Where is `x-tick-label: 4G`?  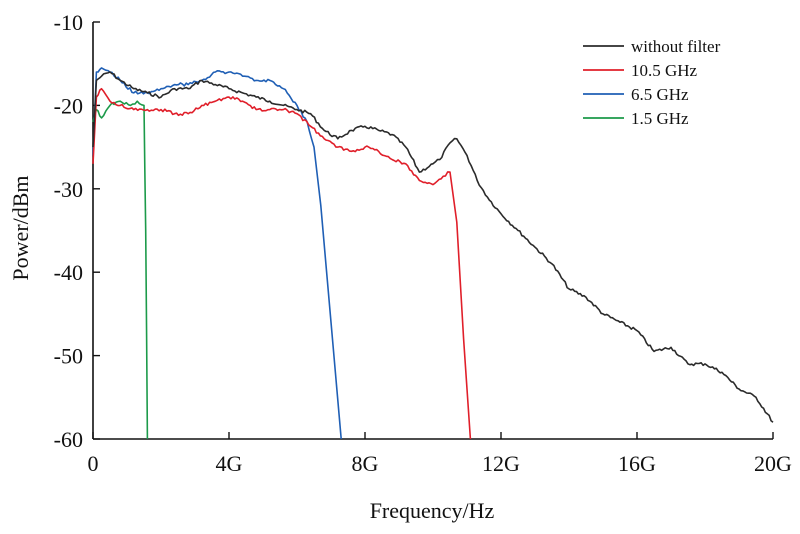
x-tick-label: 4G is located at coordinates (229, 463).